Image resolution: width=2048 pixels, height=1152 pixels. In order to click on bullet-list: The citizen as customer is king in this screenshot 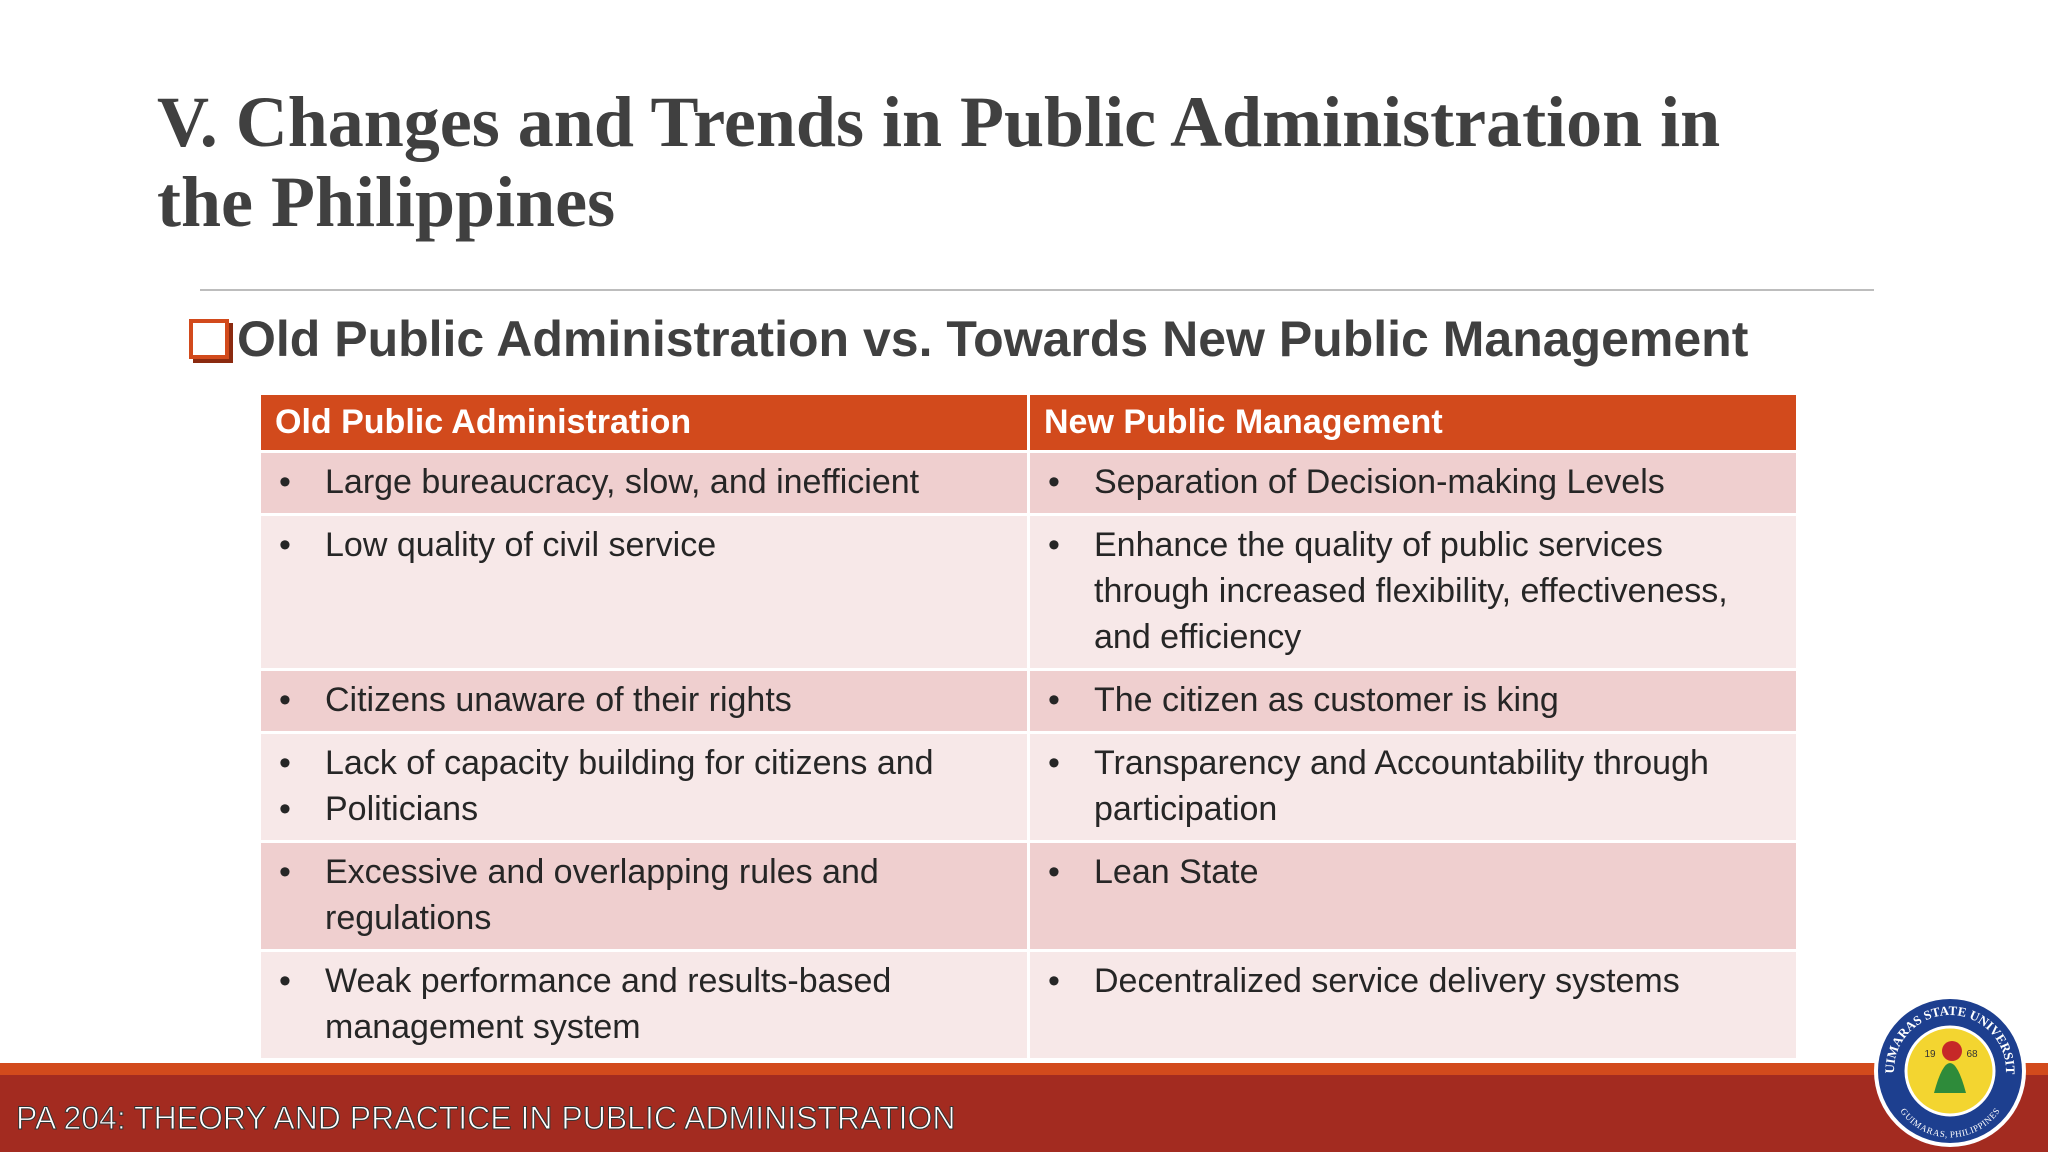, I will do `click(1413, 701)`.